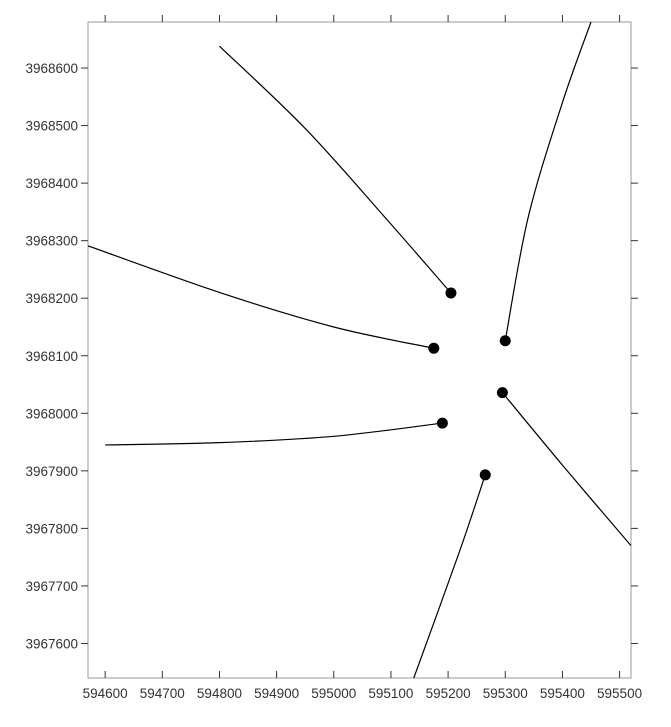  What do you see at coordinates (51, 413) in the screenshot?
I see `y-tick-label: 3968000` at bounding box center [51, 413].